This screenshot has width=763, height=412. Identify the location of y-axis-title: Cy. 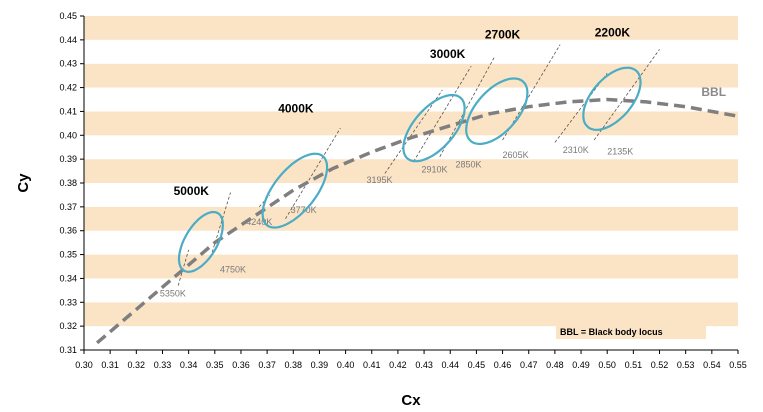
(23, 183).